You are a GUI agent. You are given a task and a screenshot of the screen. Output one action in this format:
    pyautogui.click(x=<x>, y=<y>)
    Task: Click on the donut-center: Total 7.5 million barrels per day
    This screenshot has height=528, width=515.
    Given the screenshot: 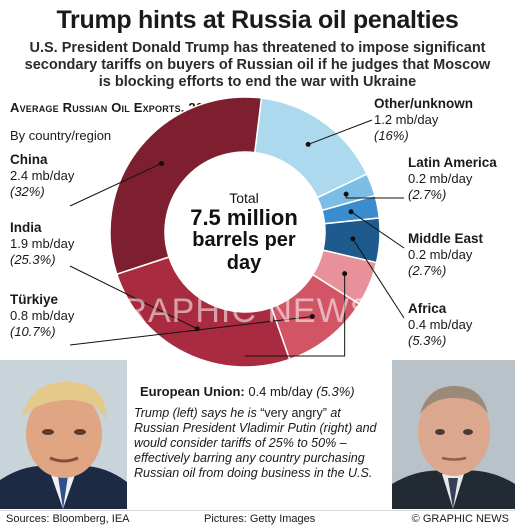 What is the action you would take?
    pyautogui.click(x=244, y=232)
    